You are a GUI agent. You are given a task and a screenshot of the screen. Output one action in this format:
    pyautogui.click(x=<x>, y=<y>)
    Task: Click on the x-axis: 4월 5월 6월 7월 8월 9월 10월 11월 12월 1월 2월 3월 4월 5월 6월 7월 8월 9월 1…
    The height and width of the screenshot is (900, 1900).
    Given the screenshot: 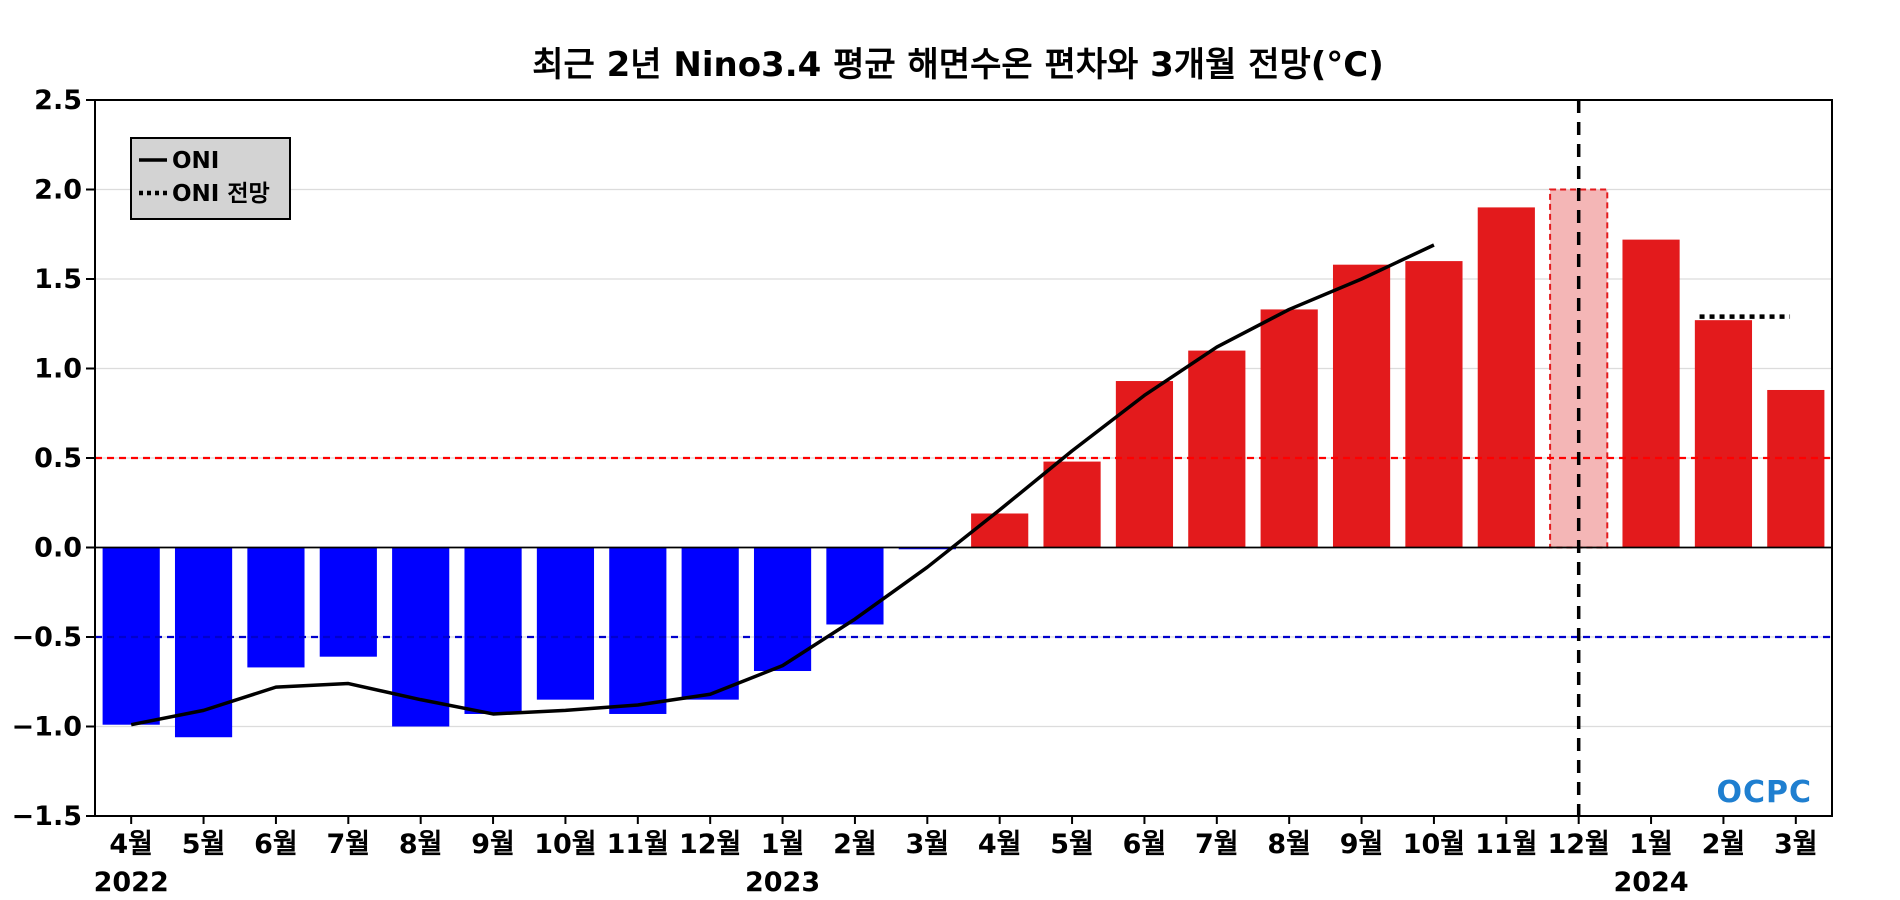 What is the action you would take?
    pyautogui.click(x=956, y=857)
    